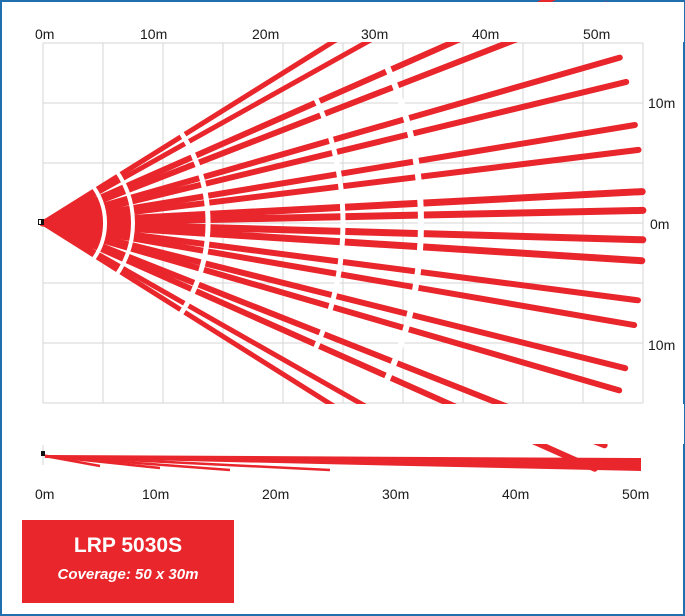  Describe the element at coordinates (515, 494) in the screenshot. I see `side-x-label-40: 40m` at that location.